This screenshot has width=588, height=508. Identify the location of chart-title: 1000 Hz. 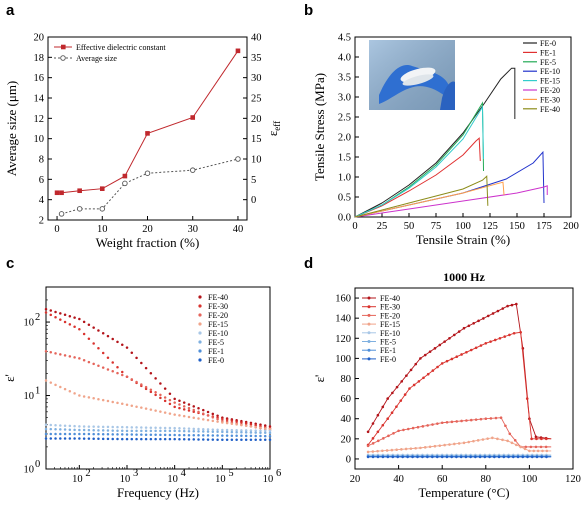
(464, 277).